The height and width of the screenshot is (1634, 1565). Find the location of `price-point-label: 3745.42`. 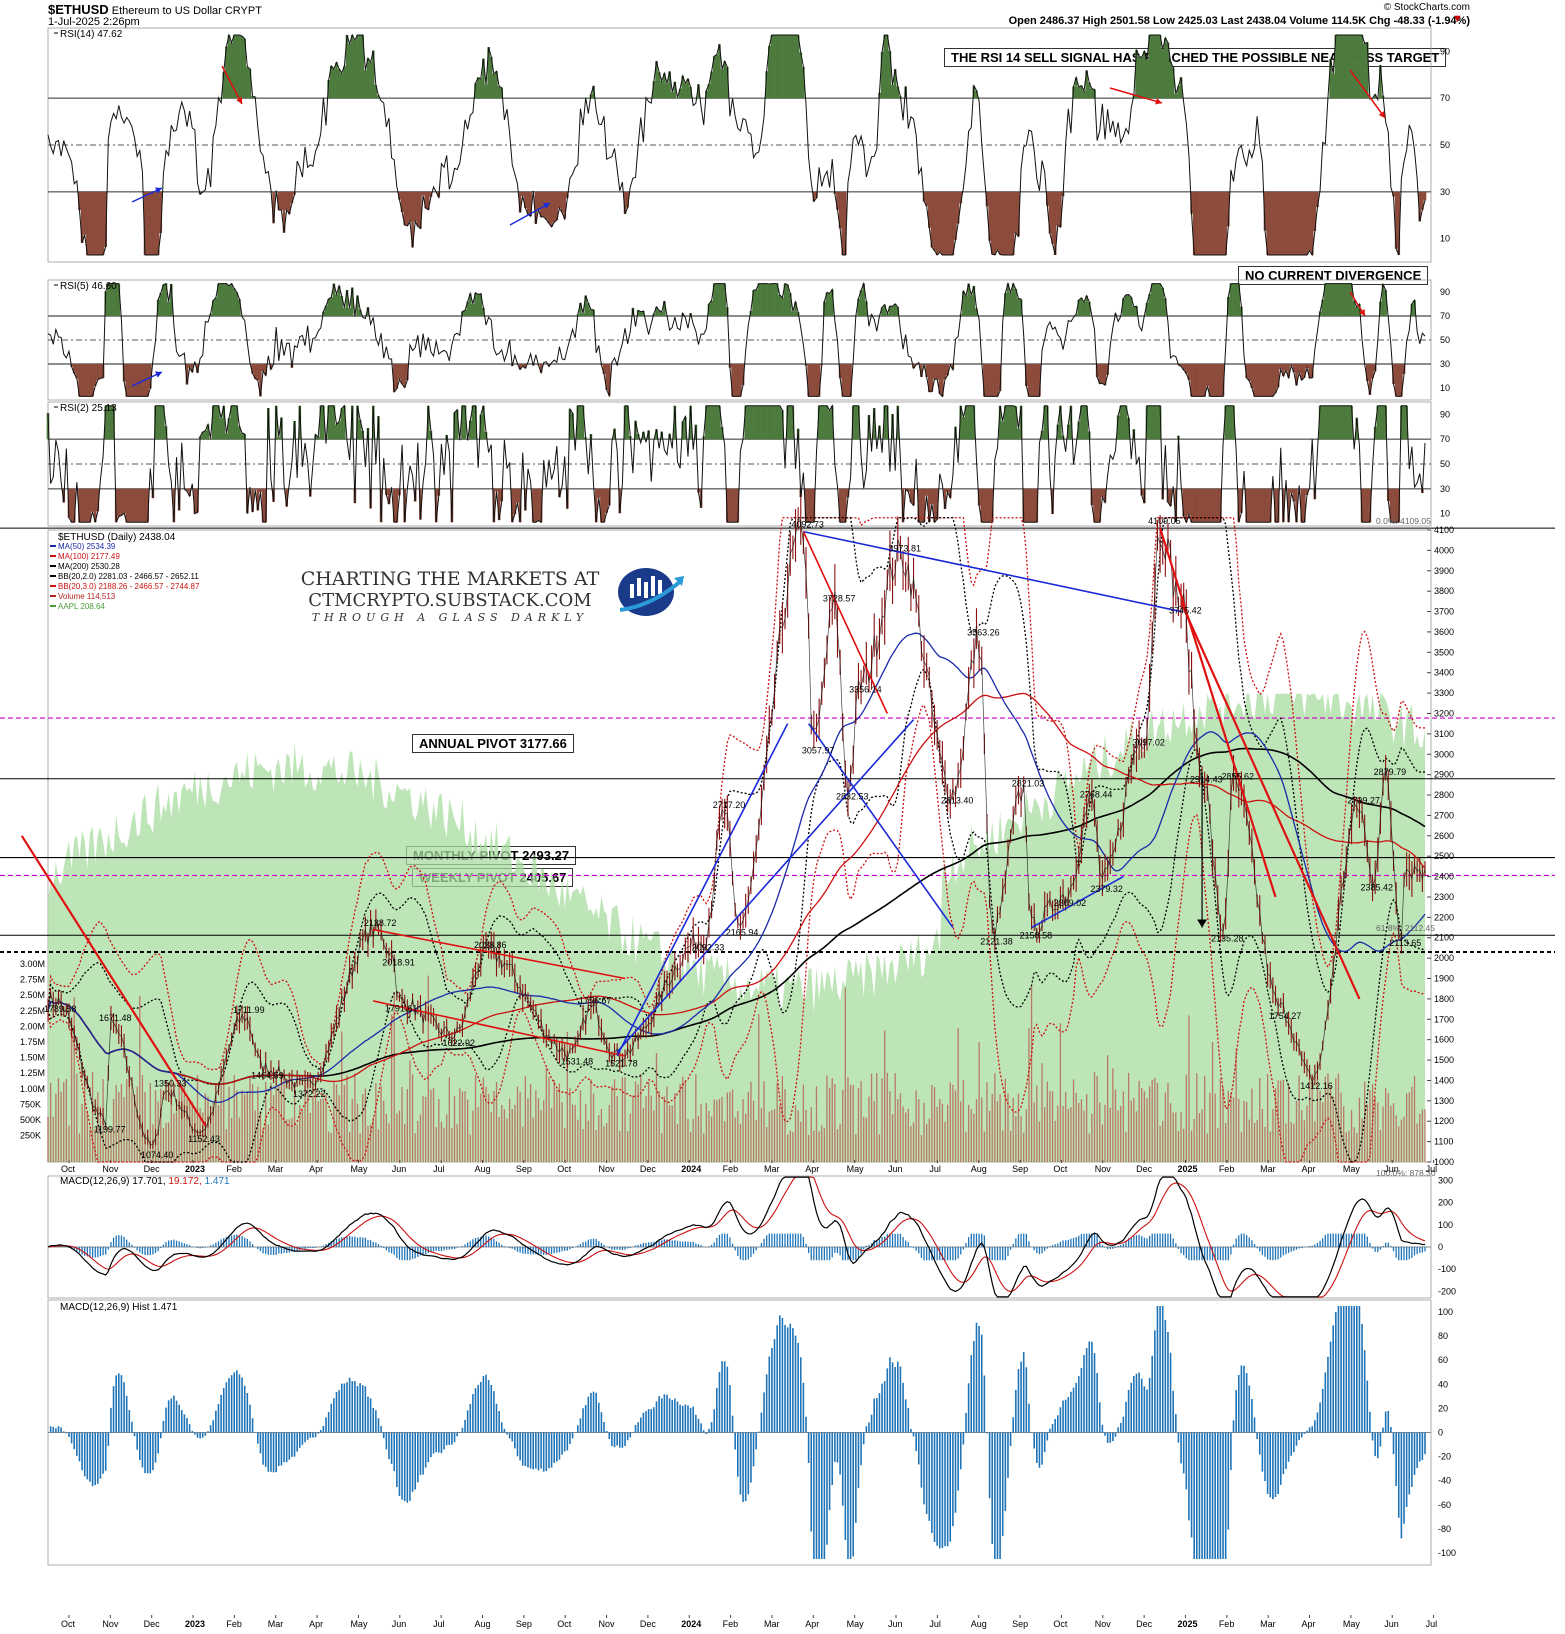

price-point-label: 3745.42 is located at coordinates (1185, 610).